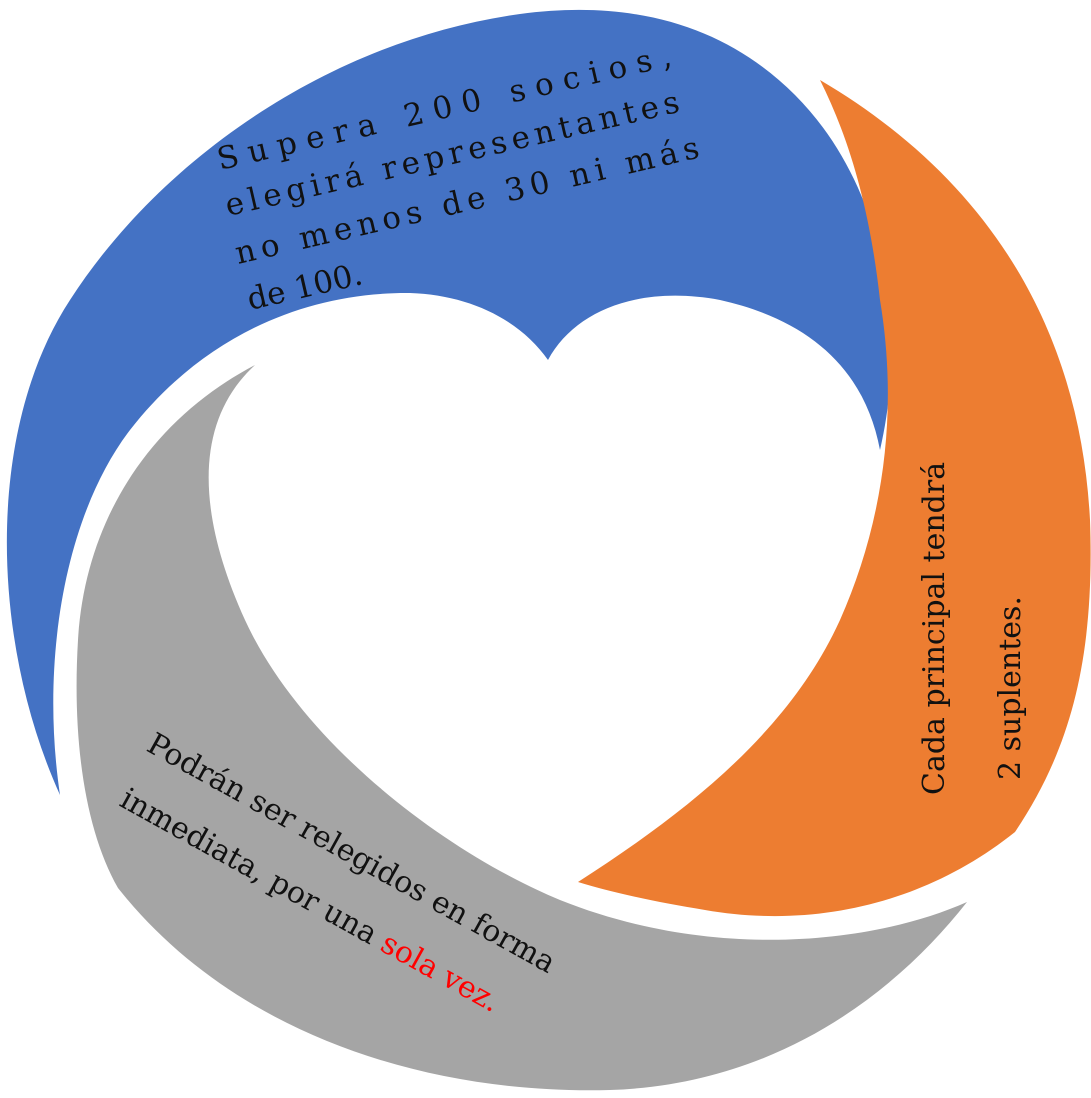 Image resolution: width=1091 pixels, height=1098 pixels. What do you see at coordinates (934, 628) in the screenshot?
I see `orange-text-line-1: Cada principal tendrá` at bounding box center [934, 628].